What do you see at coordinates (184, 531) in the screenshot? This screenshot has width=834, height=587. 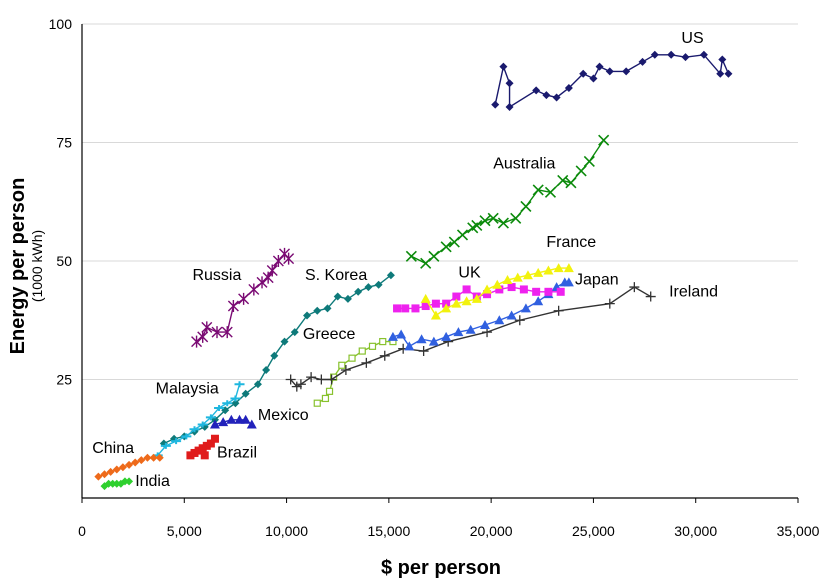 I see `x-tick-label: 5,000` at bounding box center [184, 531].